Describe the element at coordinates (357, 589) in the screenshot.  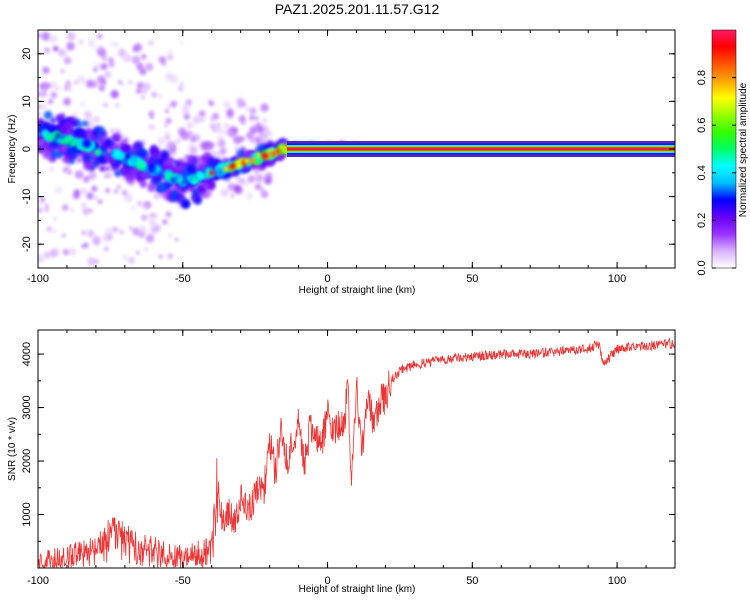
I see `snr-x-axis-label: Height of straight line (km)` at that location.